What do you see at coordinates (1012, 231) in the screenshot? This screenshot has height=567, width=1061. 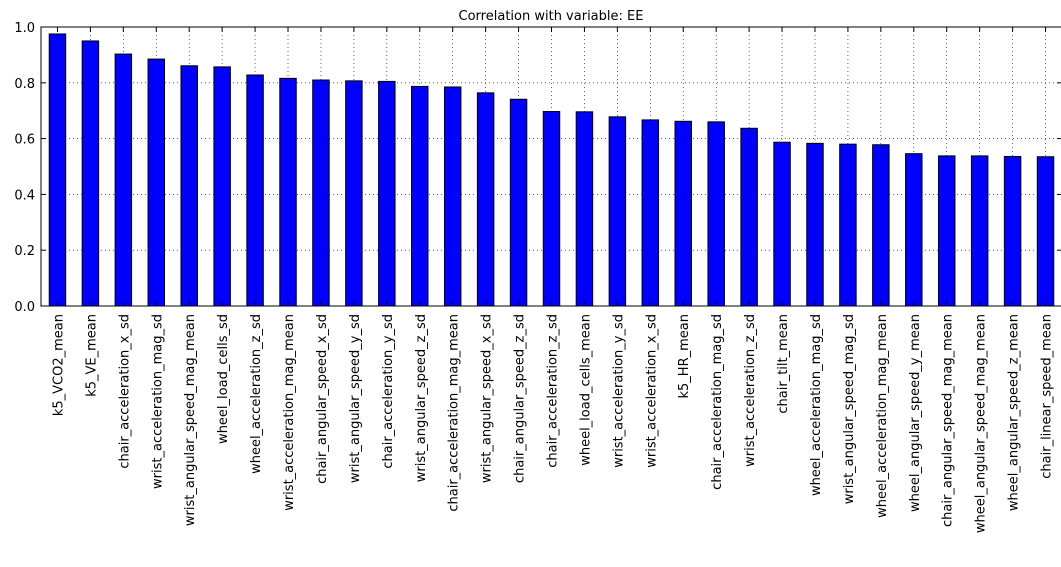 I see `bar-wheel_angular_speed_z_mean` at bounding box center [1012, 231].